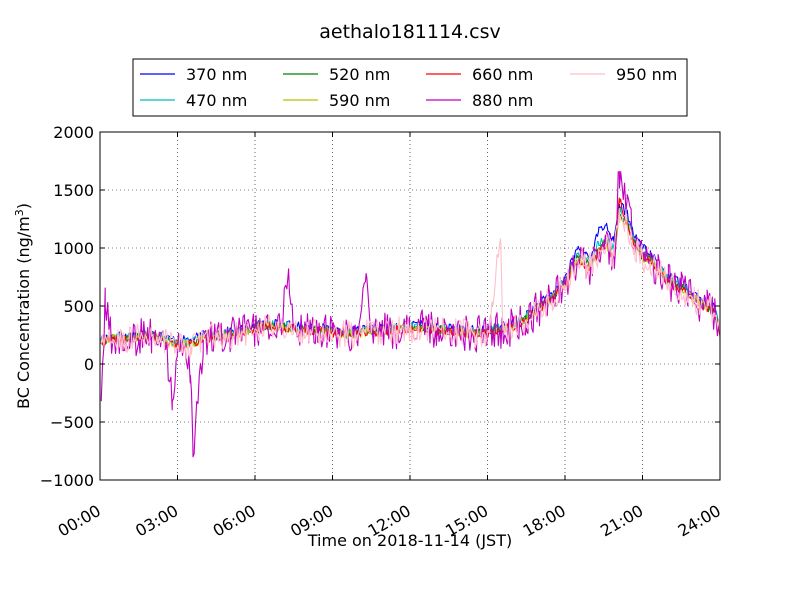 This screenshot has height=600, width=800. Describe the element at coordinates (359, 100) in the screenshot. I see `legend-label: 590 nm` at that location.